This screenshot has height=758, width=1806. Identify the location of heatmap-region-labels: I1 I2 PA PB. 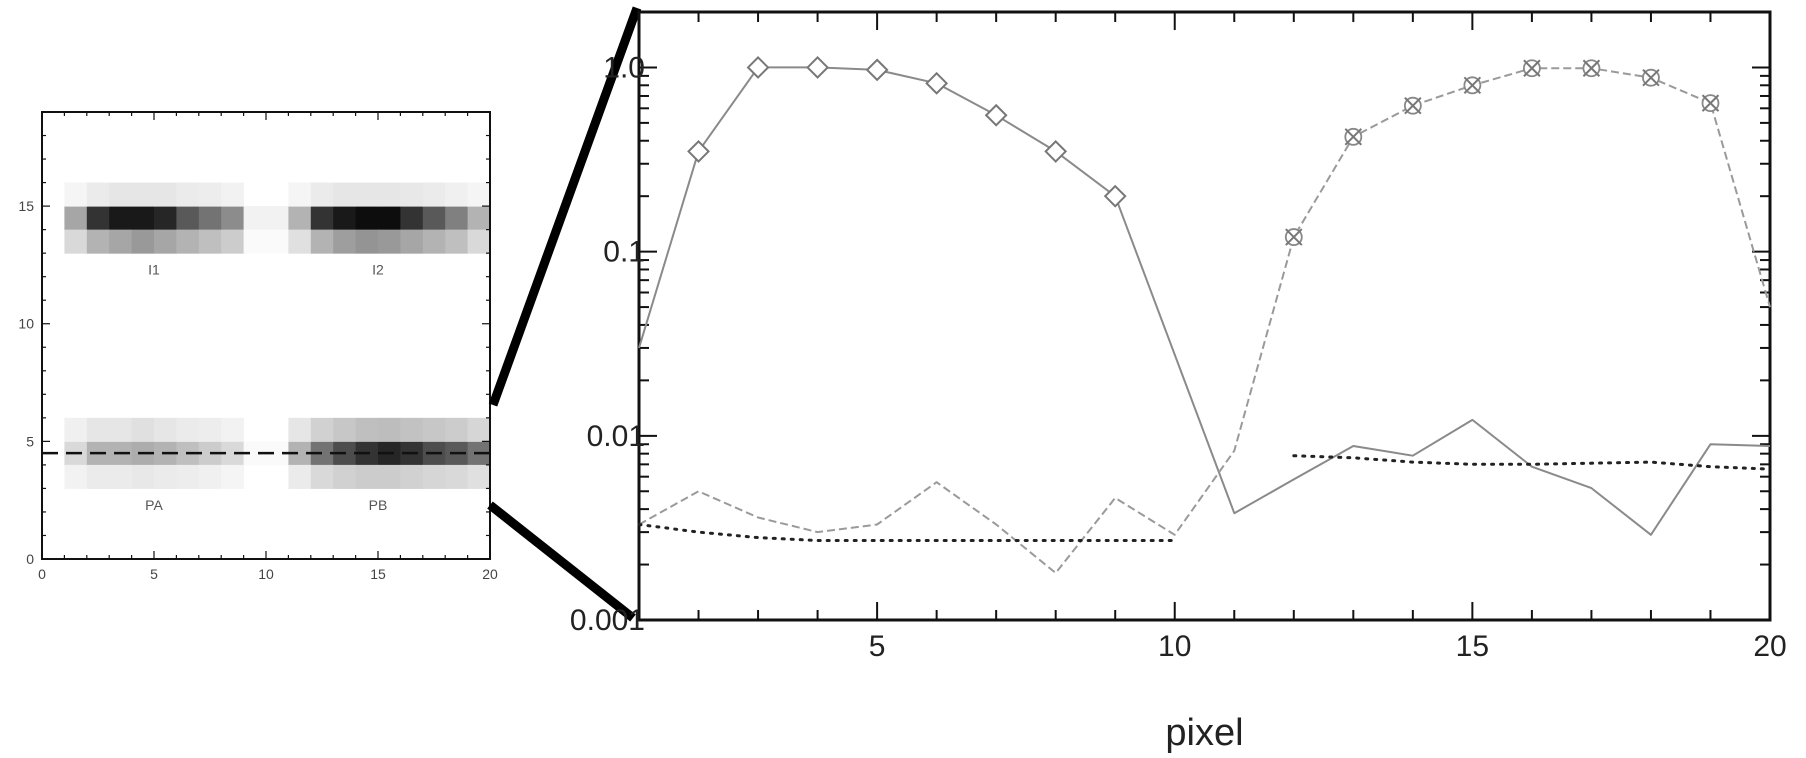
(266, 387).